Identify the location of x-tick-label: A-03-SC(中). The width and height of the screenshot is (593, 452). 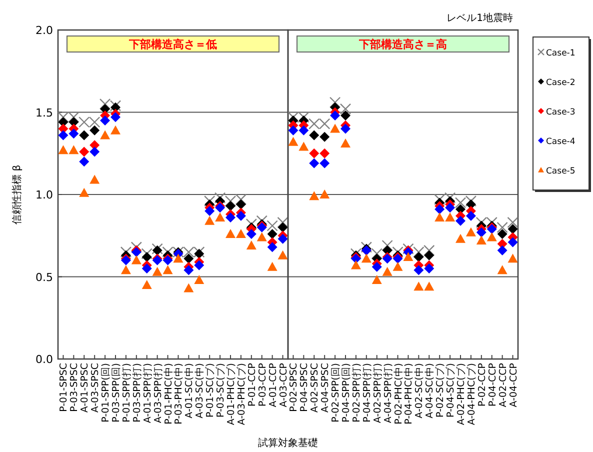
(200, 390).